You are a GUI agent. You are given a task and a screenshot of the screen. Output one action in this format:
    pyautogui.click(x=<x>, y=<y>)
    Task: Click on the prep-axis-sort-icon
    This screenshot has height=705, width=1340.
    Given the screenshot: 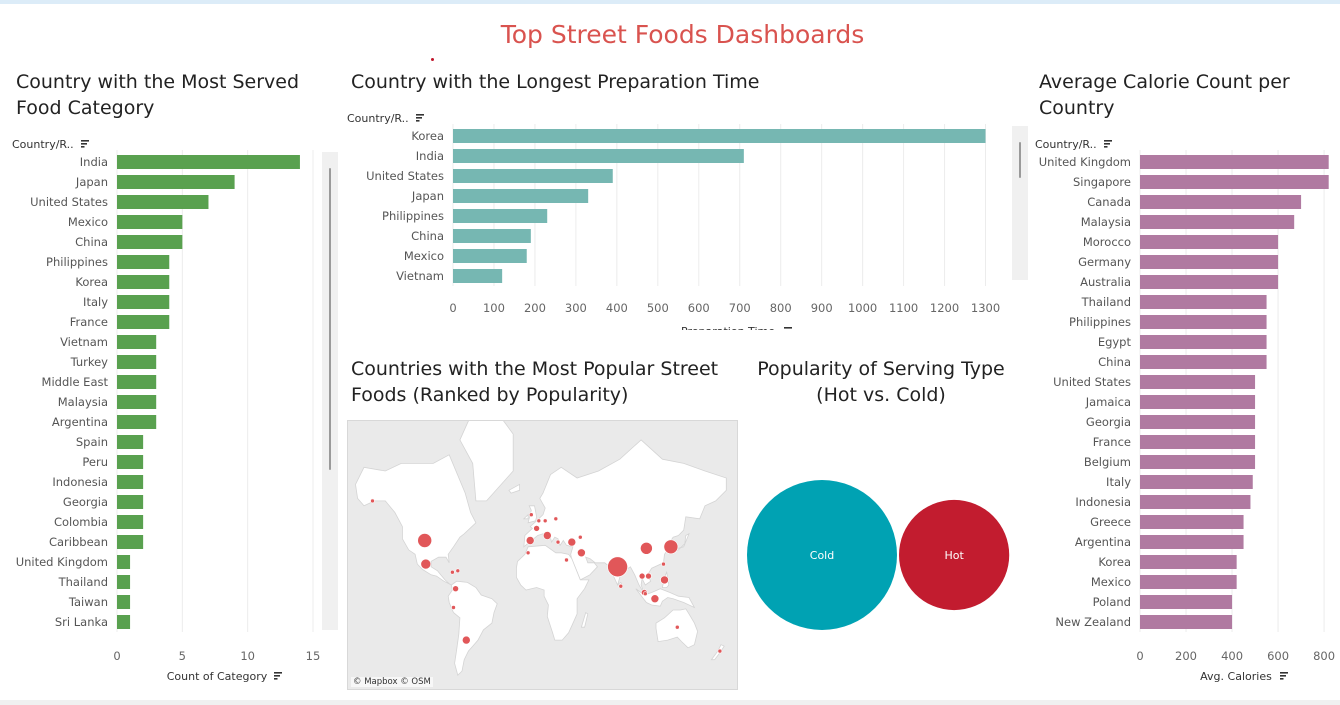 What is the action you would take?
    pyautogui.click(x=788, y=328)
    